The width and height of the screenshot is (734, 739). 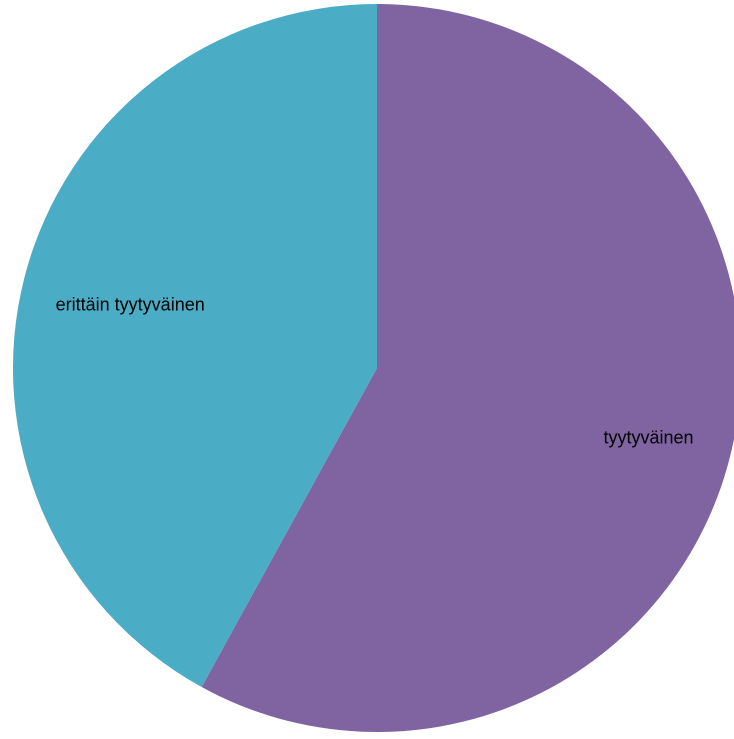 I want to click on slice-label-2: erittäin tyytyväinen, so click(x=130, y=305).